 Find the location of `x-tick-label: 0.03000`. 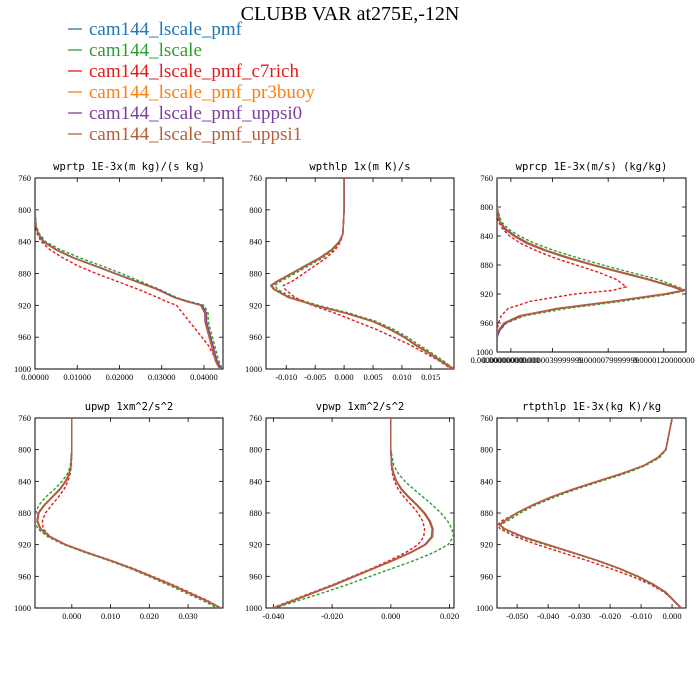

x-tick-label: 0.03000 is located at coordinates (162, 377).